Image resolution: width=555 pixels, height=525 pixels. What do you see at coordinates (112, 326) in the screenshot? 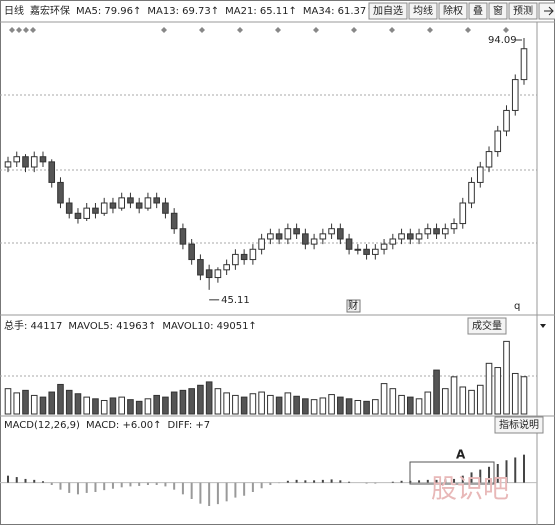
I see `volume-indicator: MAVOL5: 41963↑` at bounding box center [112, 326].